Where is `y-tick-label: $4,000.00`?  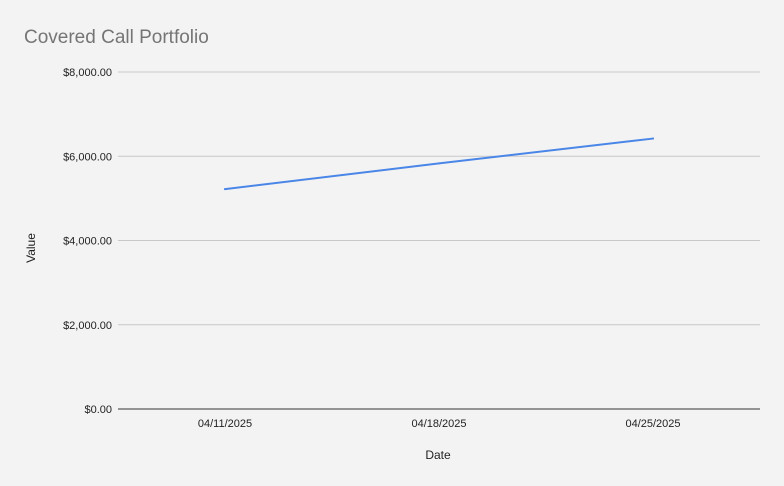 y-tick-label: $4,000.00 is located at coordinates (87, 242).